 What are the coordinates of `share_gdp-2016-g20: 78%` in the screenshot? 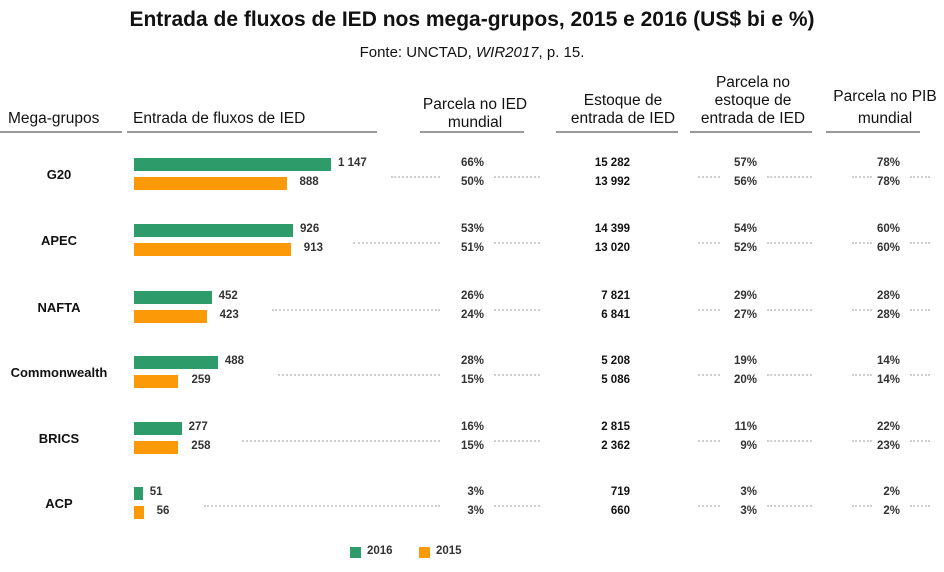 It's located at (888, 163).